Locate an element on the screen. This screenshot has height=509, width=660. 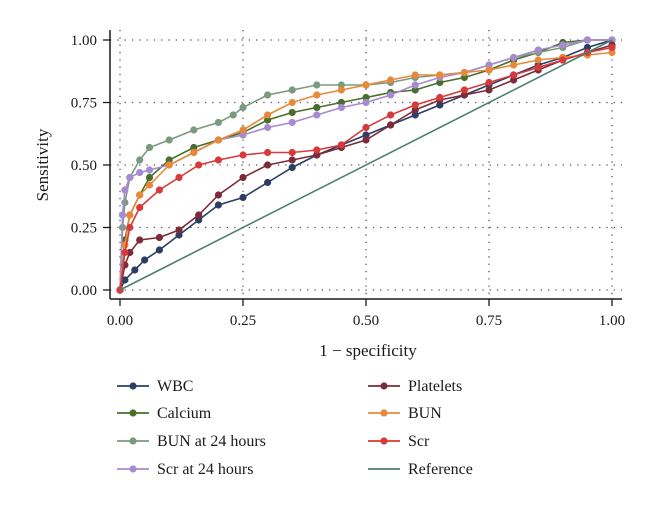
legend-label: Platelets is located at coordinates (435, 386).